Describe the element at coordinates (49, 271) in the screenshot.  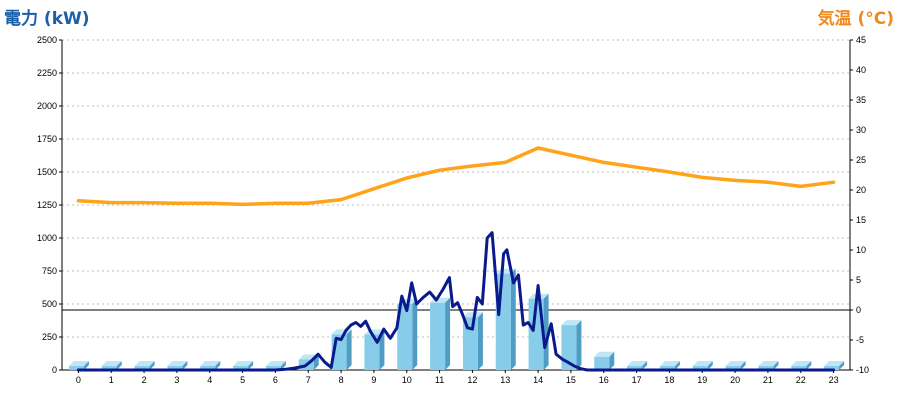
I see `left-tick-label: 750` at that location.